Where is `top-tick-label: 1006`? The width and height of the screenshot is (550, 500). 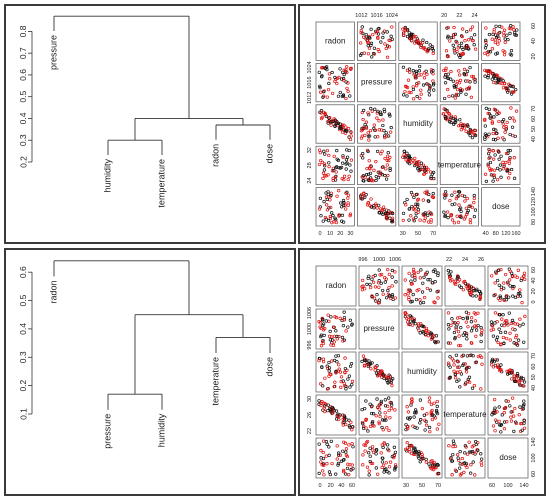
top-tick-label: 1006 is located at coordinates (395, 260).